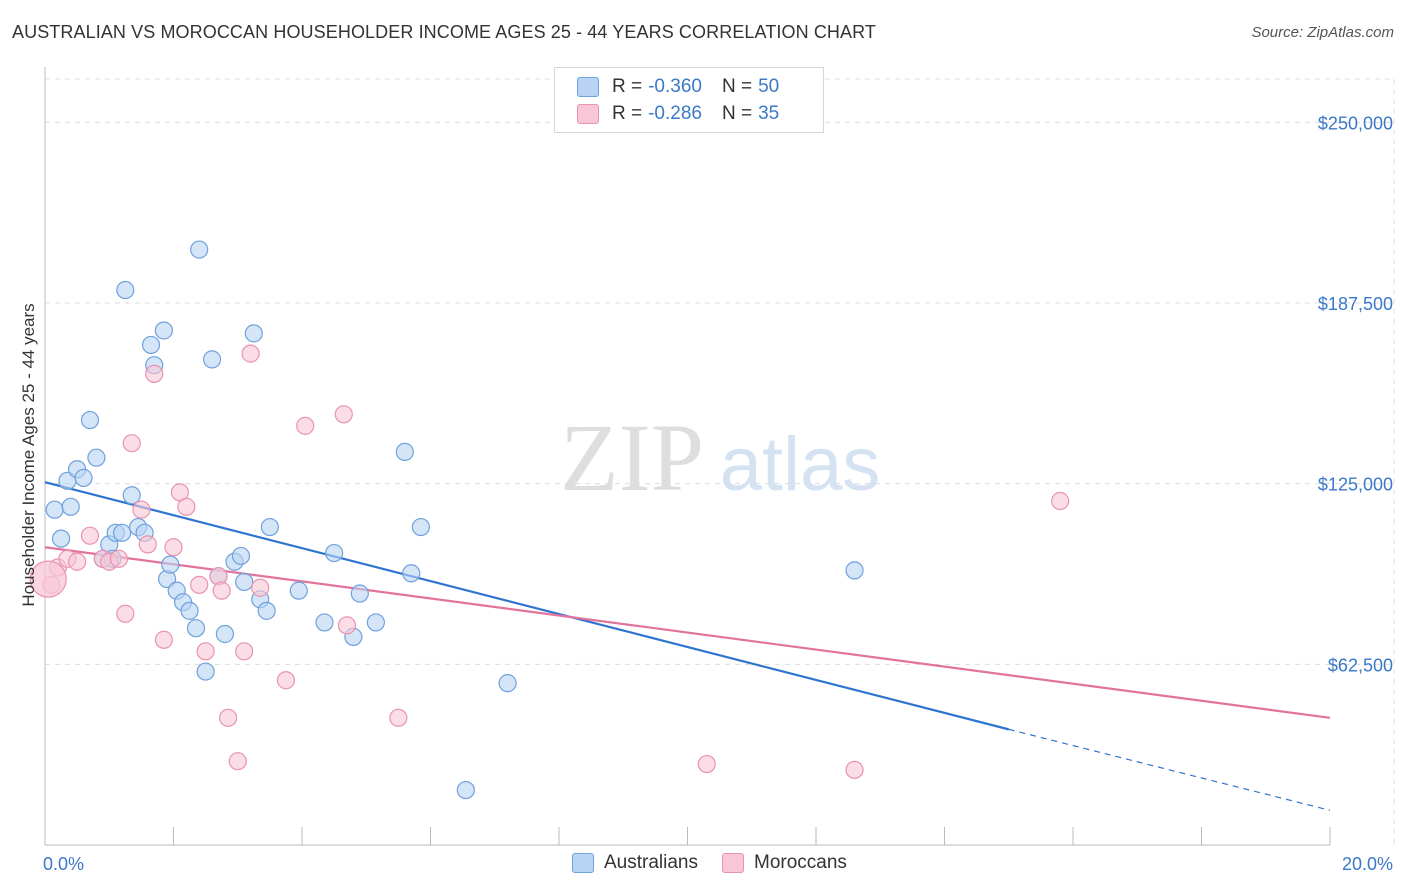  What do you see at coordinates (675, 113) in the screenshot?
I see `r-value: -0.286` at bounding box center [675, 113].